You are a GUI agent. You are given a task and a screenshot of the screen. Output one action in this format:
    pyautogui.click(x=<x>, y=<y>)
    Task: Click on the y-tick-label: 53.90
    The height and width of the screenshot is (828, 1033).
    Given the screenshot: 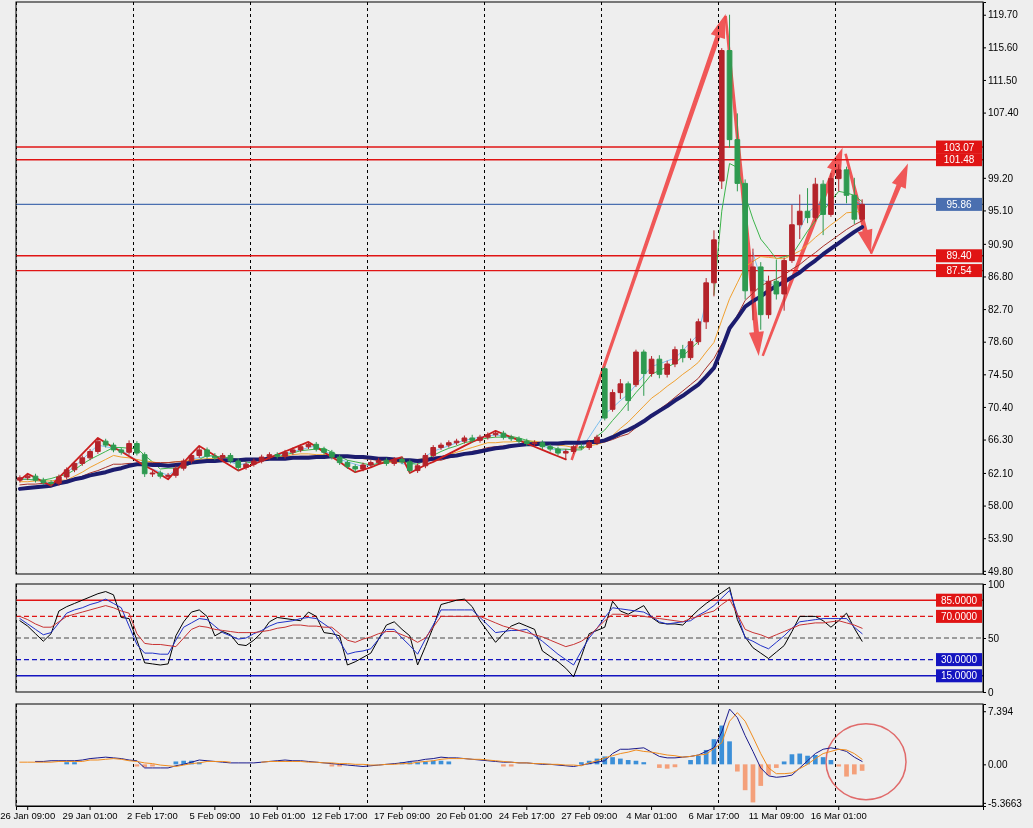 What is the action you would take?
    pyautogui.click(x=1001, y=538)
    